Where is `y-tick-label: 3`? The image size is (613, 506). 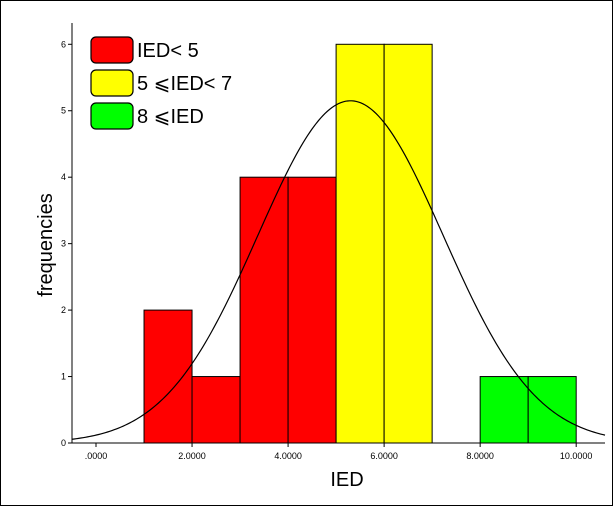 y-tick-label: 3 is located at coordinates (63, 244).